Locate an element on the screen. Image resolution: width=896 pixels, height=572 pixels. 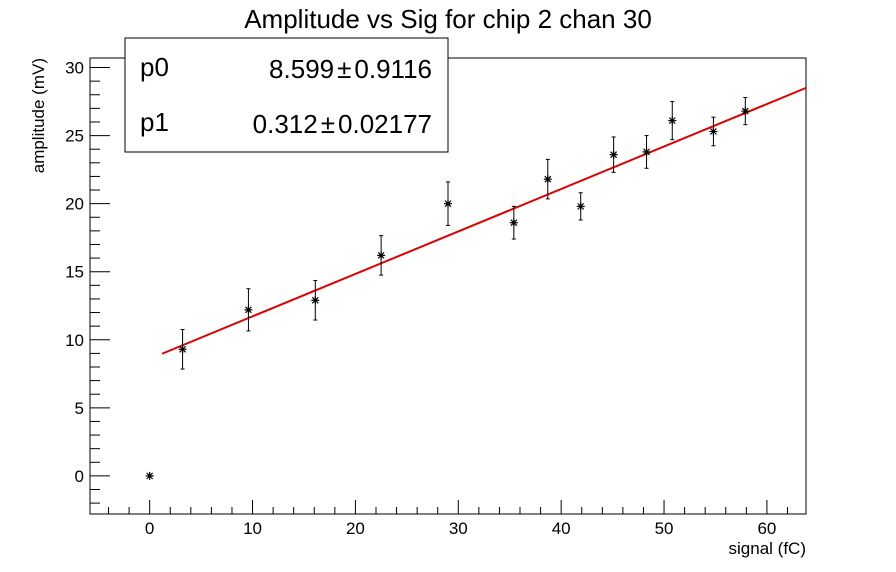
stats-p0-value-number: 8.599 is located at coordinates (301, 69).